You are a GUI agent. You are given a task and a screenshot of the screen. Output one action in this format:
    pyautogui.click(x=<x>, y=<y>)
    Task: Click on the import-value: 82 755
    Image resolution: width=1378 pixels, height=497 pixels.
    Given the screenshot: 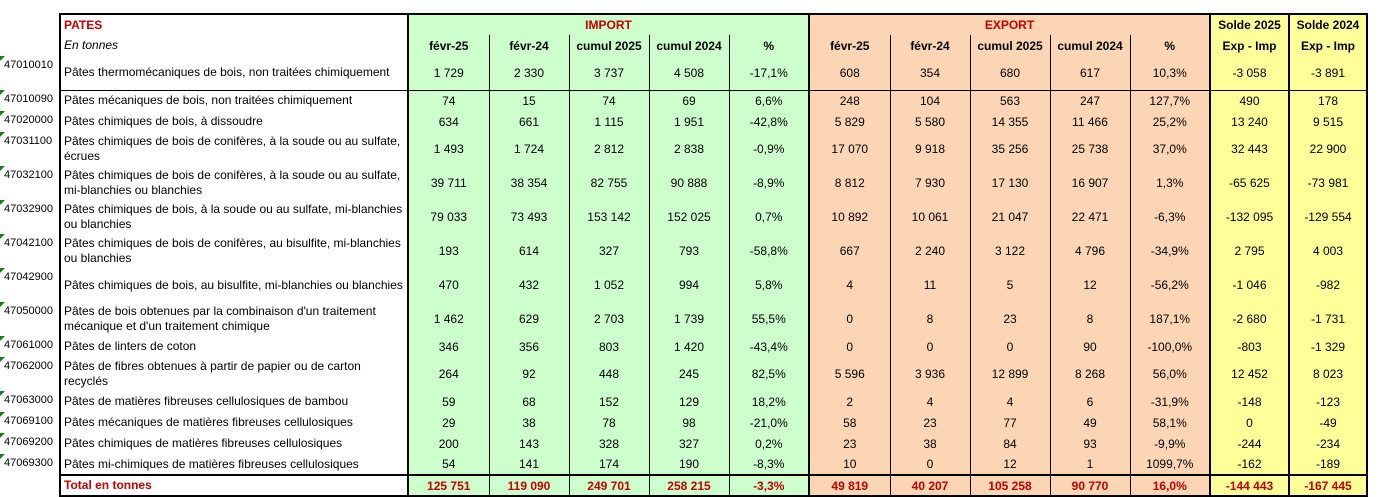 What is the action you would take?
    pyautogui.click(x=609, y=183)
    